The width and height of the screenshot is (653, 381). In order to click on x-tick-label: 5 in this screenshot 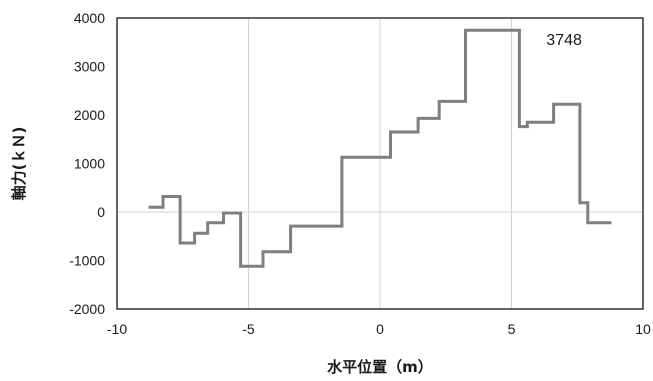, I will do `click(512, 329)`.